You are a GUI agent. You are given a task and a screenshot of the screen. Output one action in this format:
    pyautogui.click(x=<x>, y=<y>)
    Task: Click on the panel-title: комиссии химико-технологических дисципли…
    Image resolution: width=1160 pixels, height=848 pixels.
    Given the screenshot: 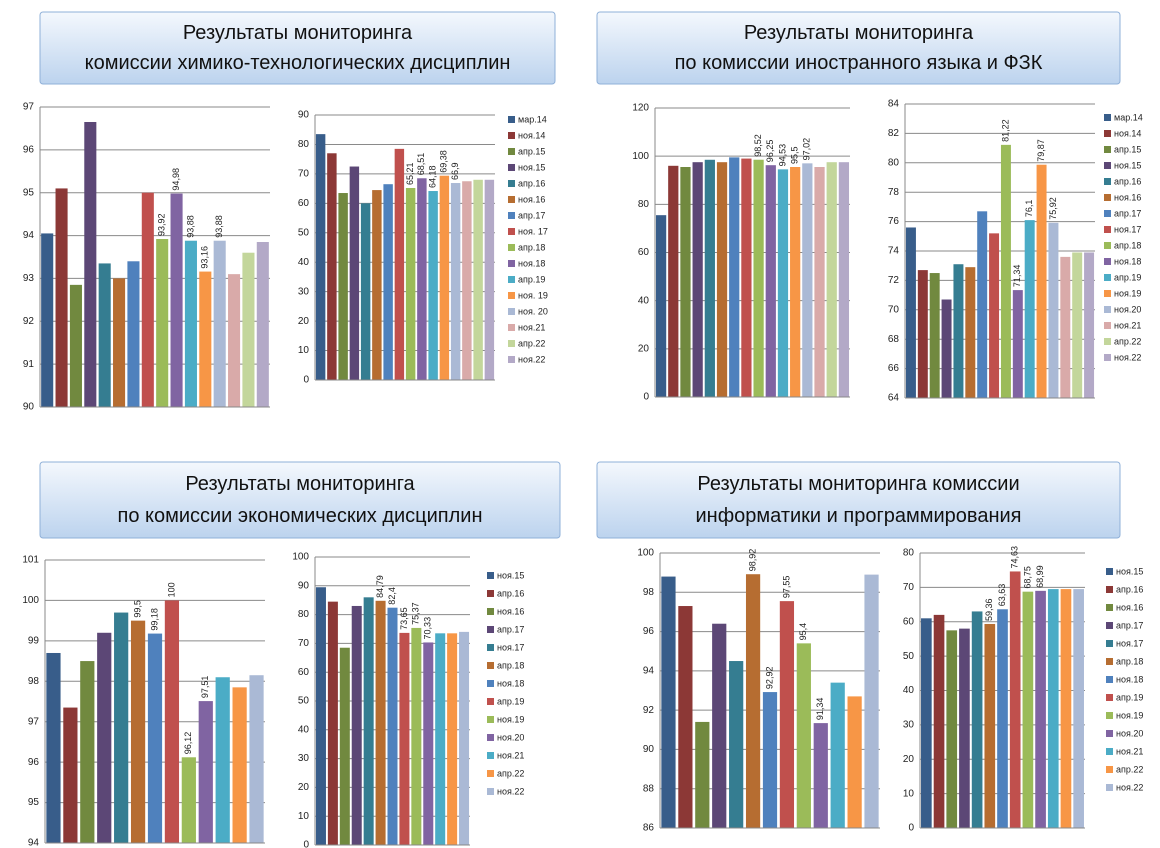 What is the action you would take?
    pyautogui.click(x=298, y=63)
    